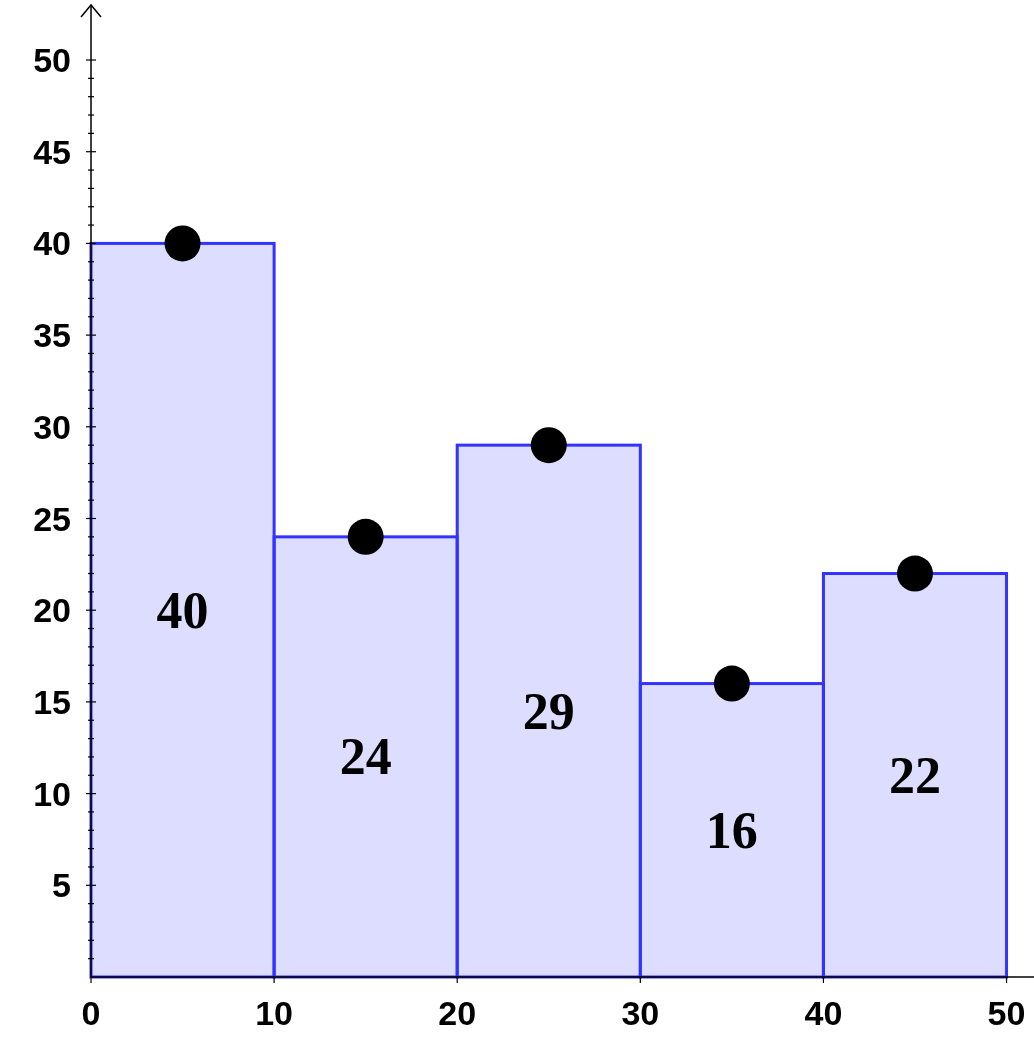 Image resolution: width=1034 pixels, height=1060 pixels. I want to click on y-tick-label: 20, so click(52, 610).